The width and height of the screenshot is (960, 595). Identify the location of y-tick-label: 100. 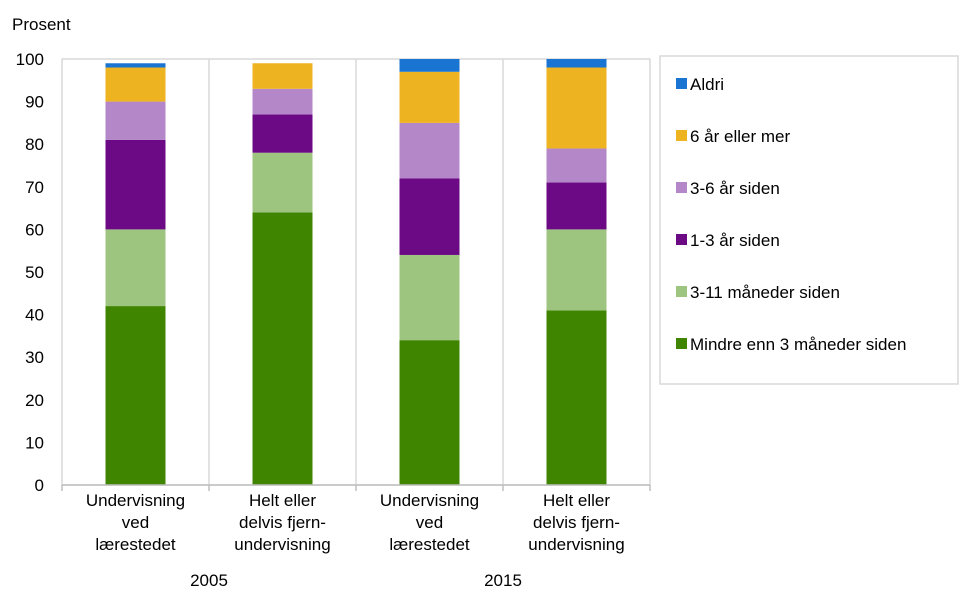
(30, 59).